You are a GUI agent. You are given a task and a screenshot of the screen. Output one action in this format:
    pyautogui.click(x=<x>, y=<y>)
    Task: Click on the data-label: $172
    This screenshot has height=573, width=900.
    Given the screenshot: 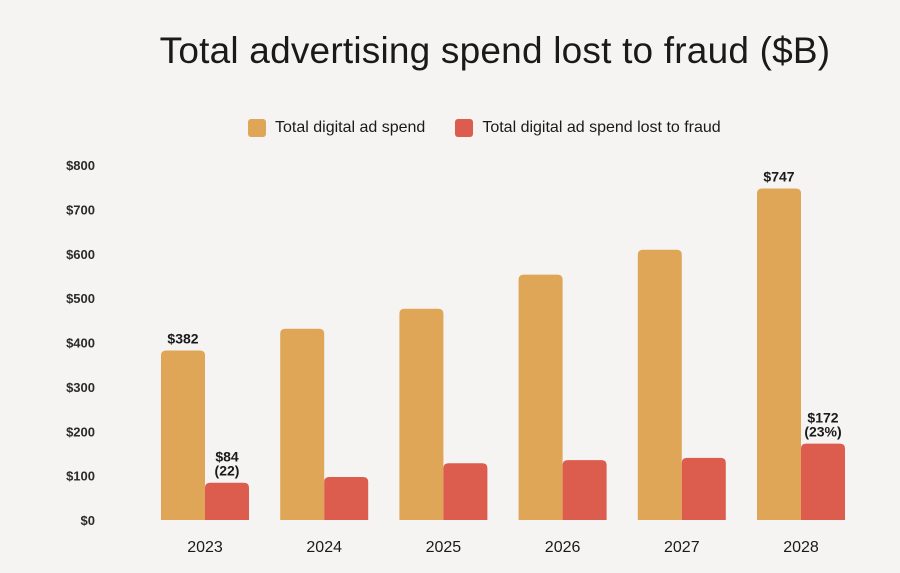 What is the action you would take?
    pyautogui.click(x=822, y=418)
    